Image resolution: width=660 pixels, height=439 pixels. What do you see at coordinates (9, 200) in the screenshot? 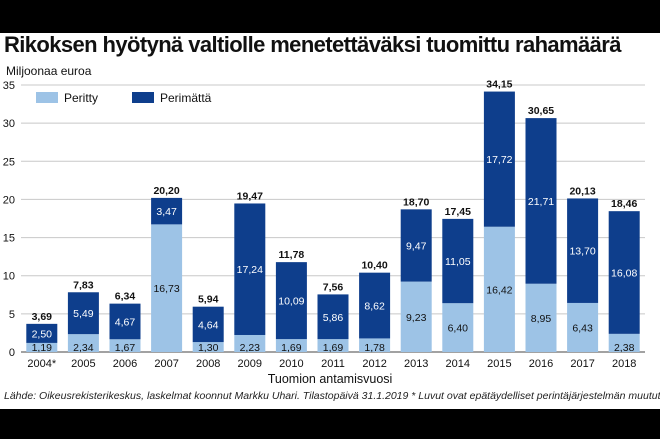
I see `y-tick-label: 20` at bounding box center [9, 200].